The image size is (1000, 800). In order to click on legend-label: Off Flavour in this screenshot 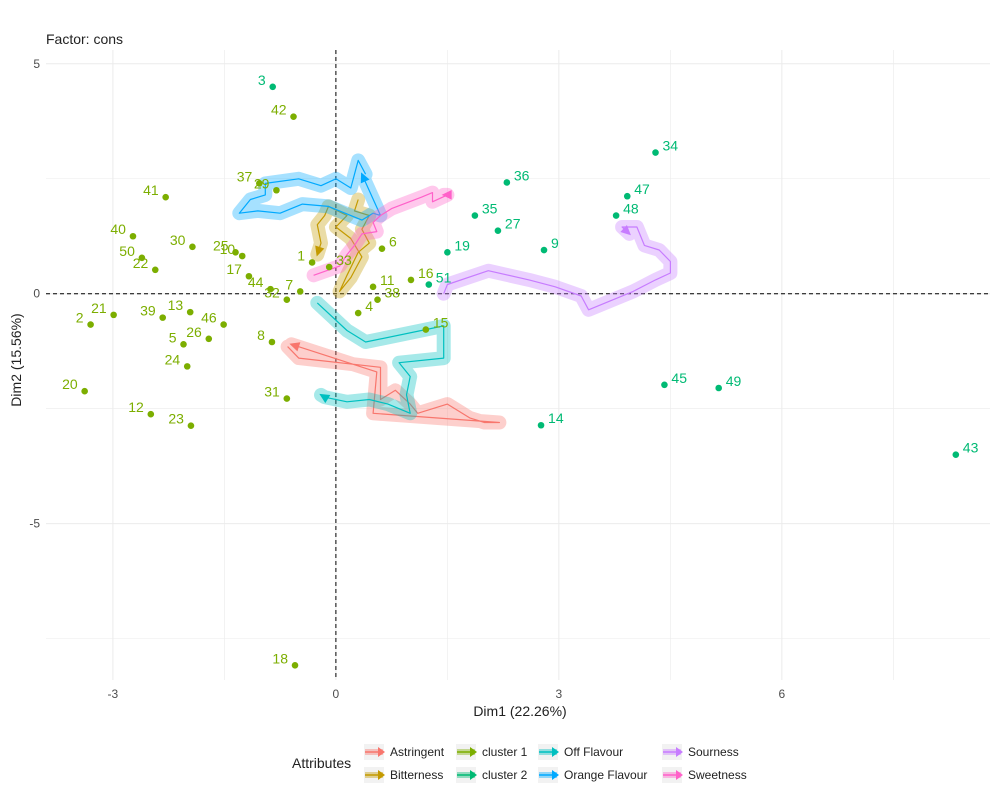, I will do `click(593, 752)`.